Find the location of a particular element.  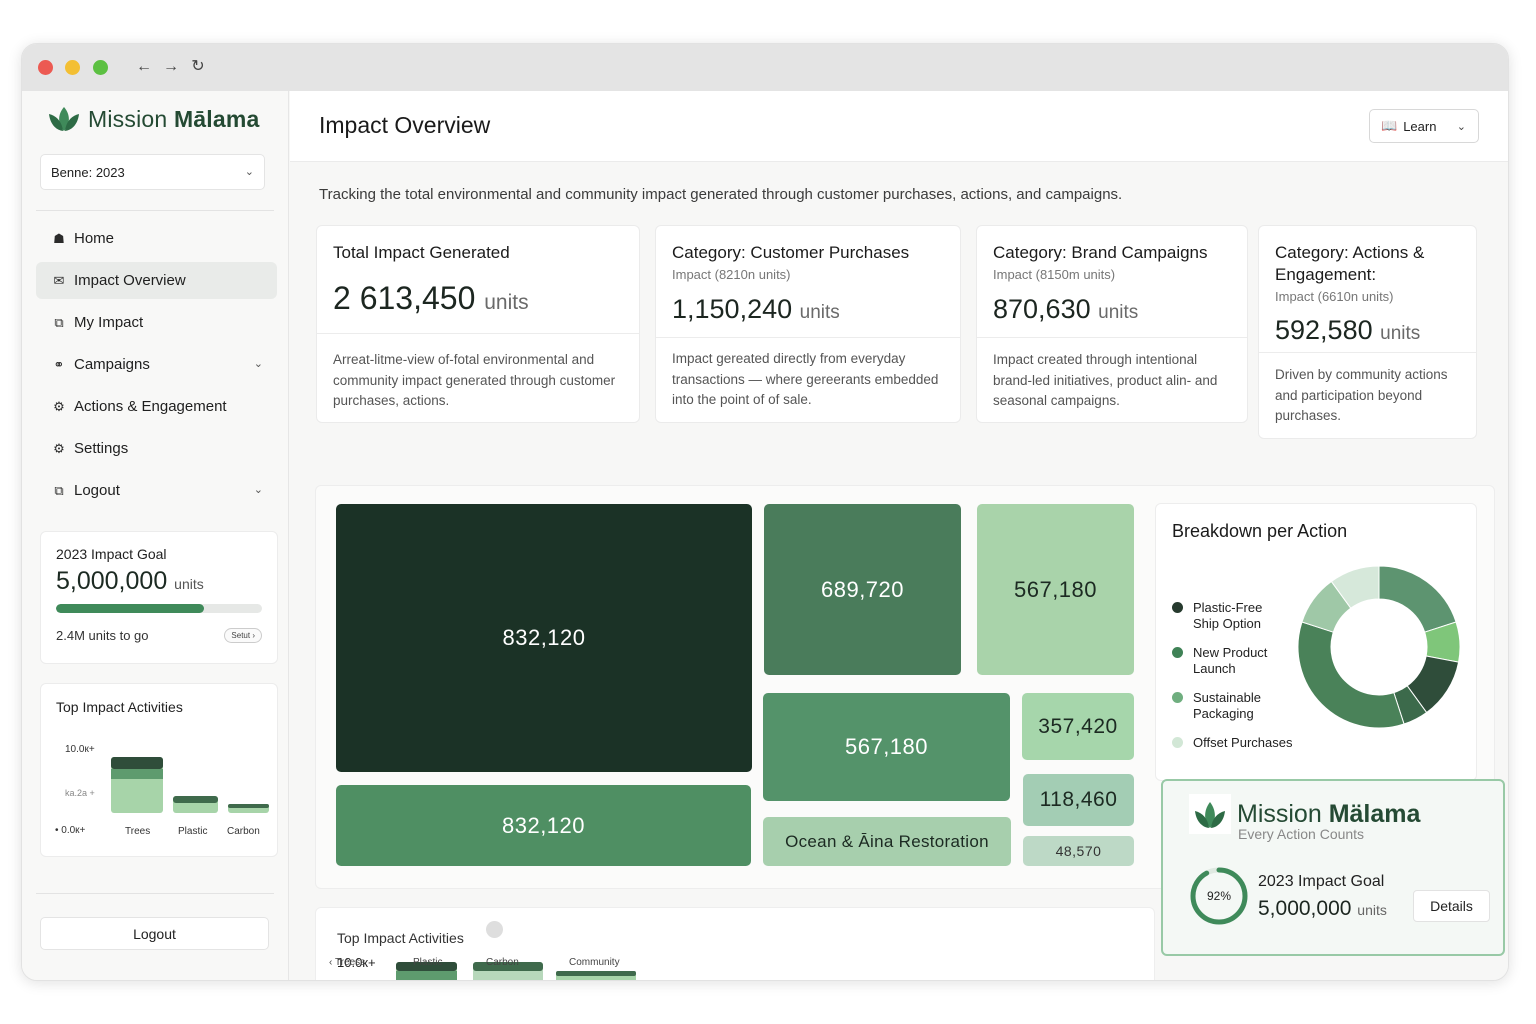

details-button: Details is located at coordinates (1451, 906).